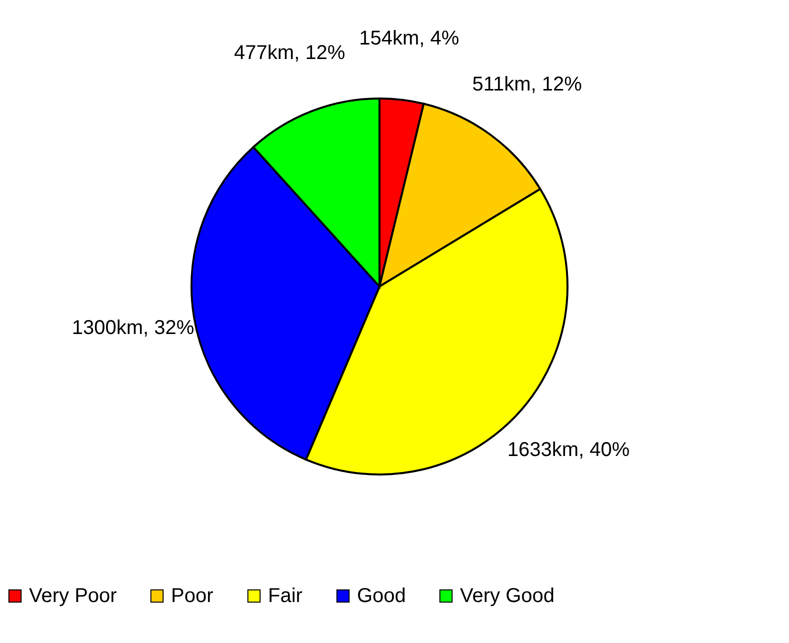 The height and width of the screenshot is (643, 789). What do you see at coordinates (568, 450) in the screenshot?
I see `data-label: 1633km, 40%` at bounding box center [568, 450].